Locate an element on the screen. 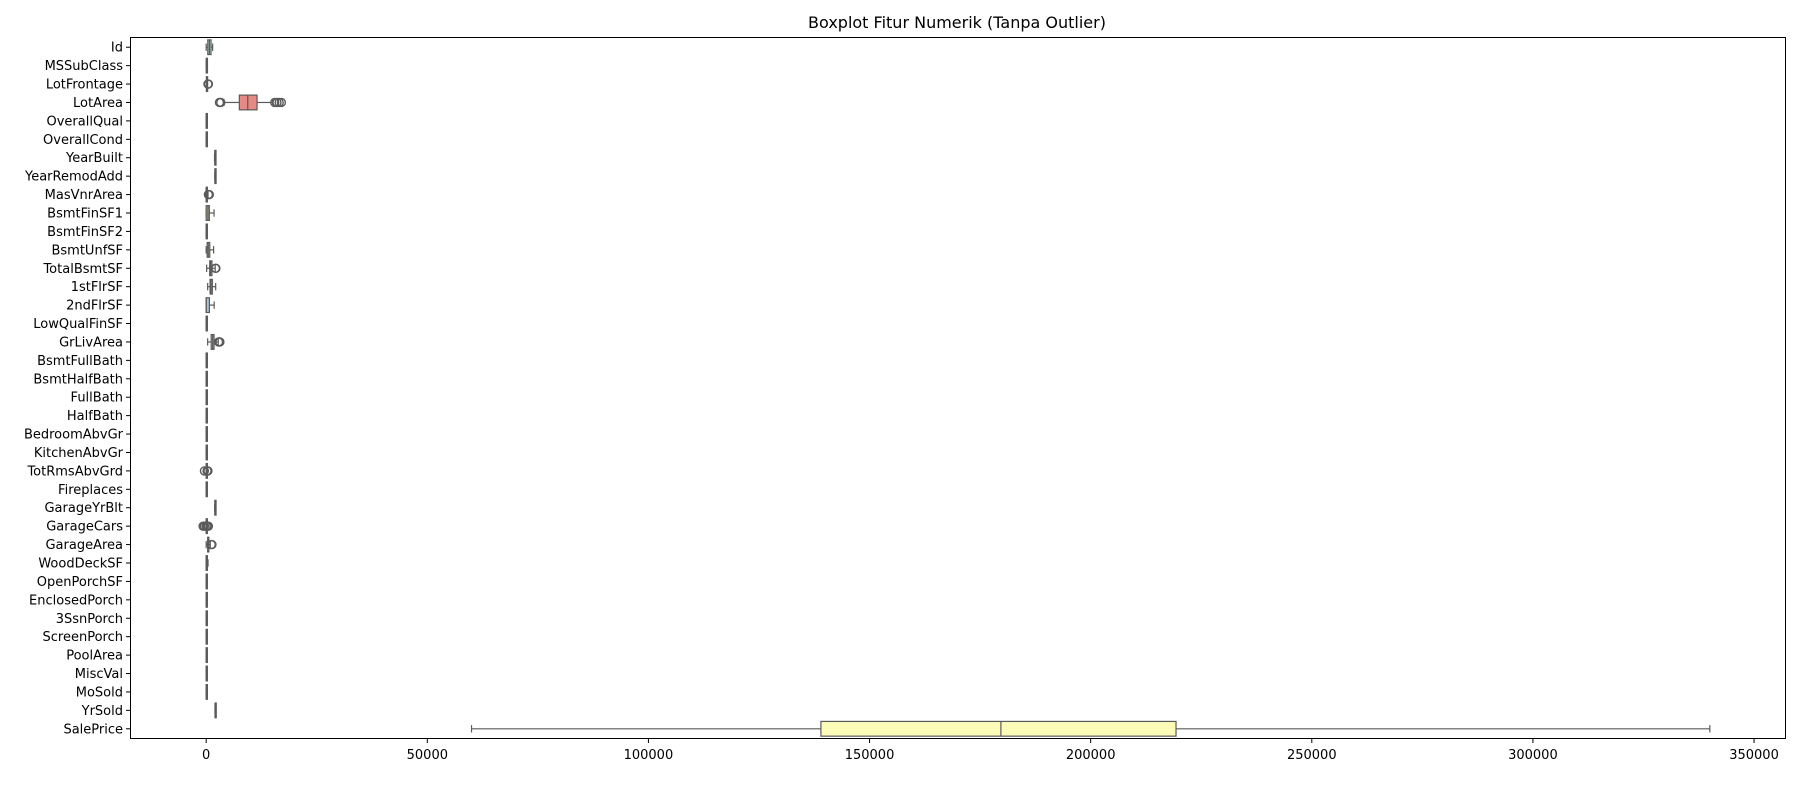 The height and width of the screenshot is (804, 1800). y-tick-label: PoolArea is located at coordinates (94, 656).